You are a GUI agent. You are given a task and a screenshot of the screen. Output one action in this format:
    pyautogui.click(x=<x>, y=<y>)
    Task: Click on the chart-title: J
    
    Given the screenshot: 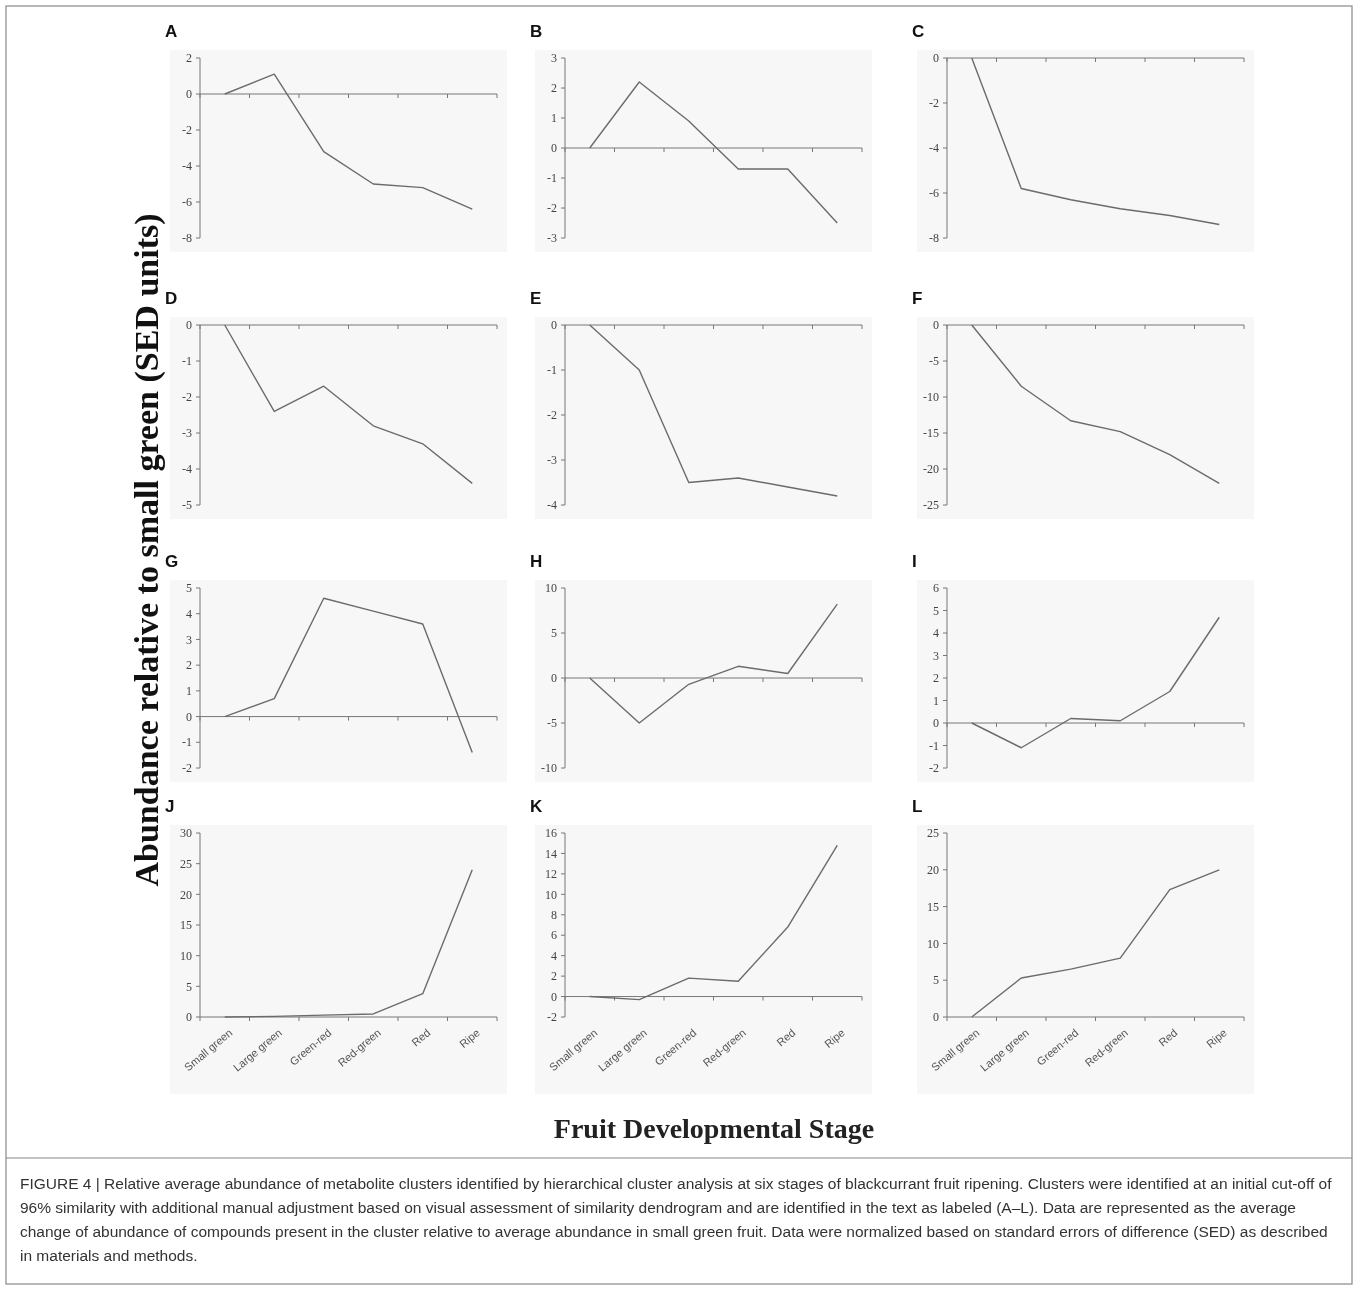 What is the action you would take?
    pyautogui.click(x=170, y=806)
    